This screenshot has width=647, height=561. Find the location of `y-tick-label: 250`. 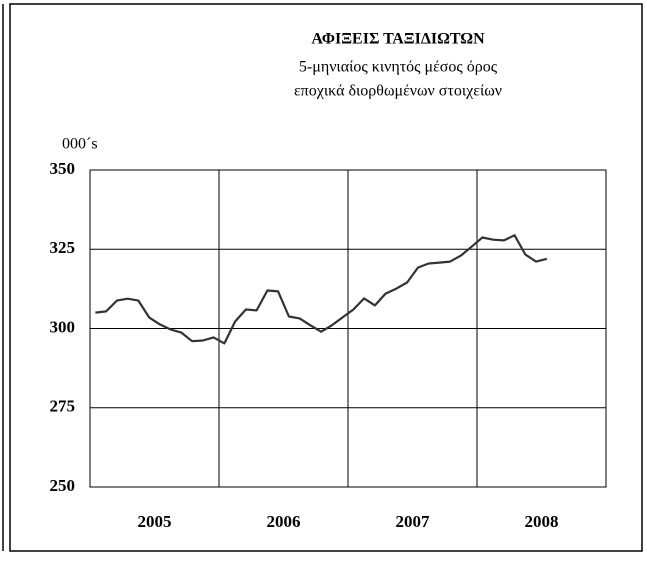

y-tick-label: 250 is located at coordinates (63, 485).